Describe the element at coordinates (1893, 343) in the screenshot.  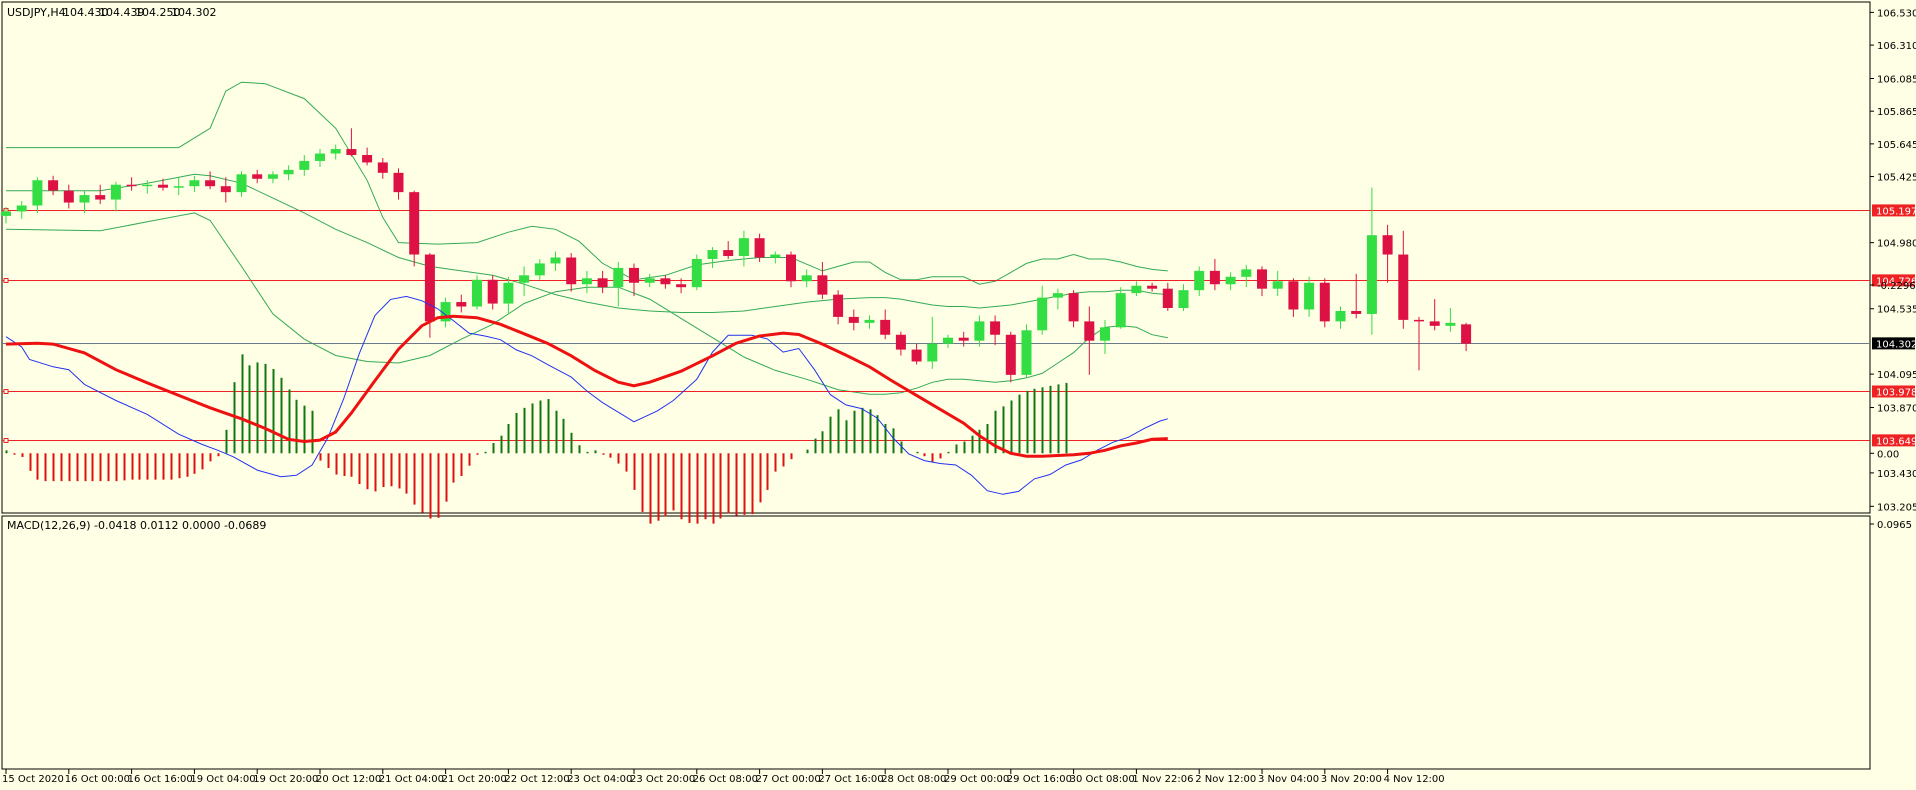
I see `current-price-box` at that location.